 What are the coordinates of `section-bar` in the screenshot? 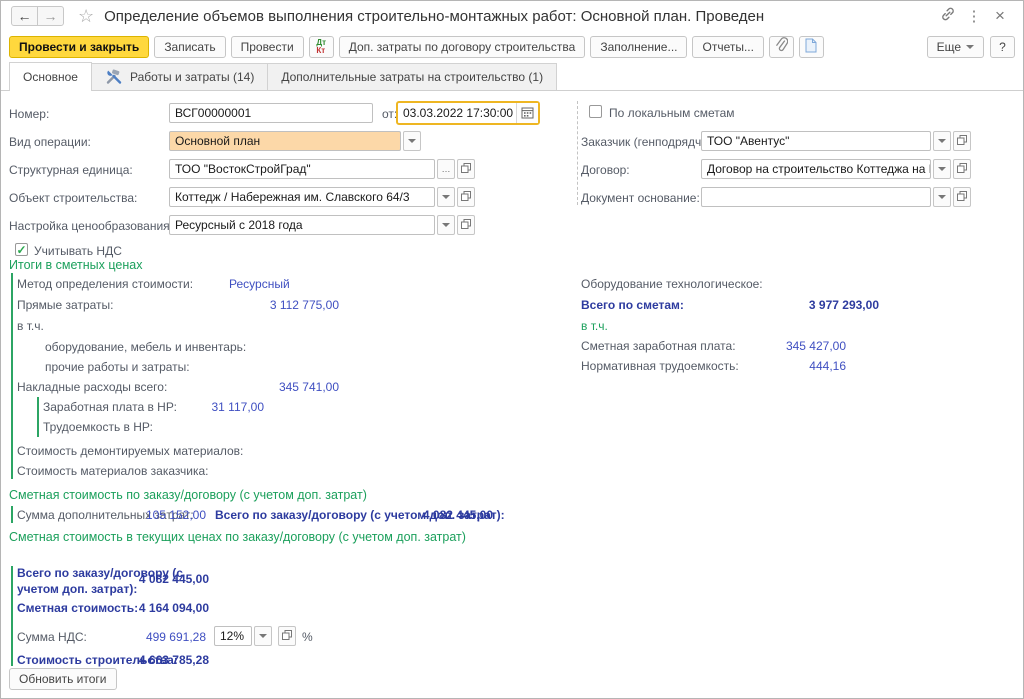 It's located at (12, 616).